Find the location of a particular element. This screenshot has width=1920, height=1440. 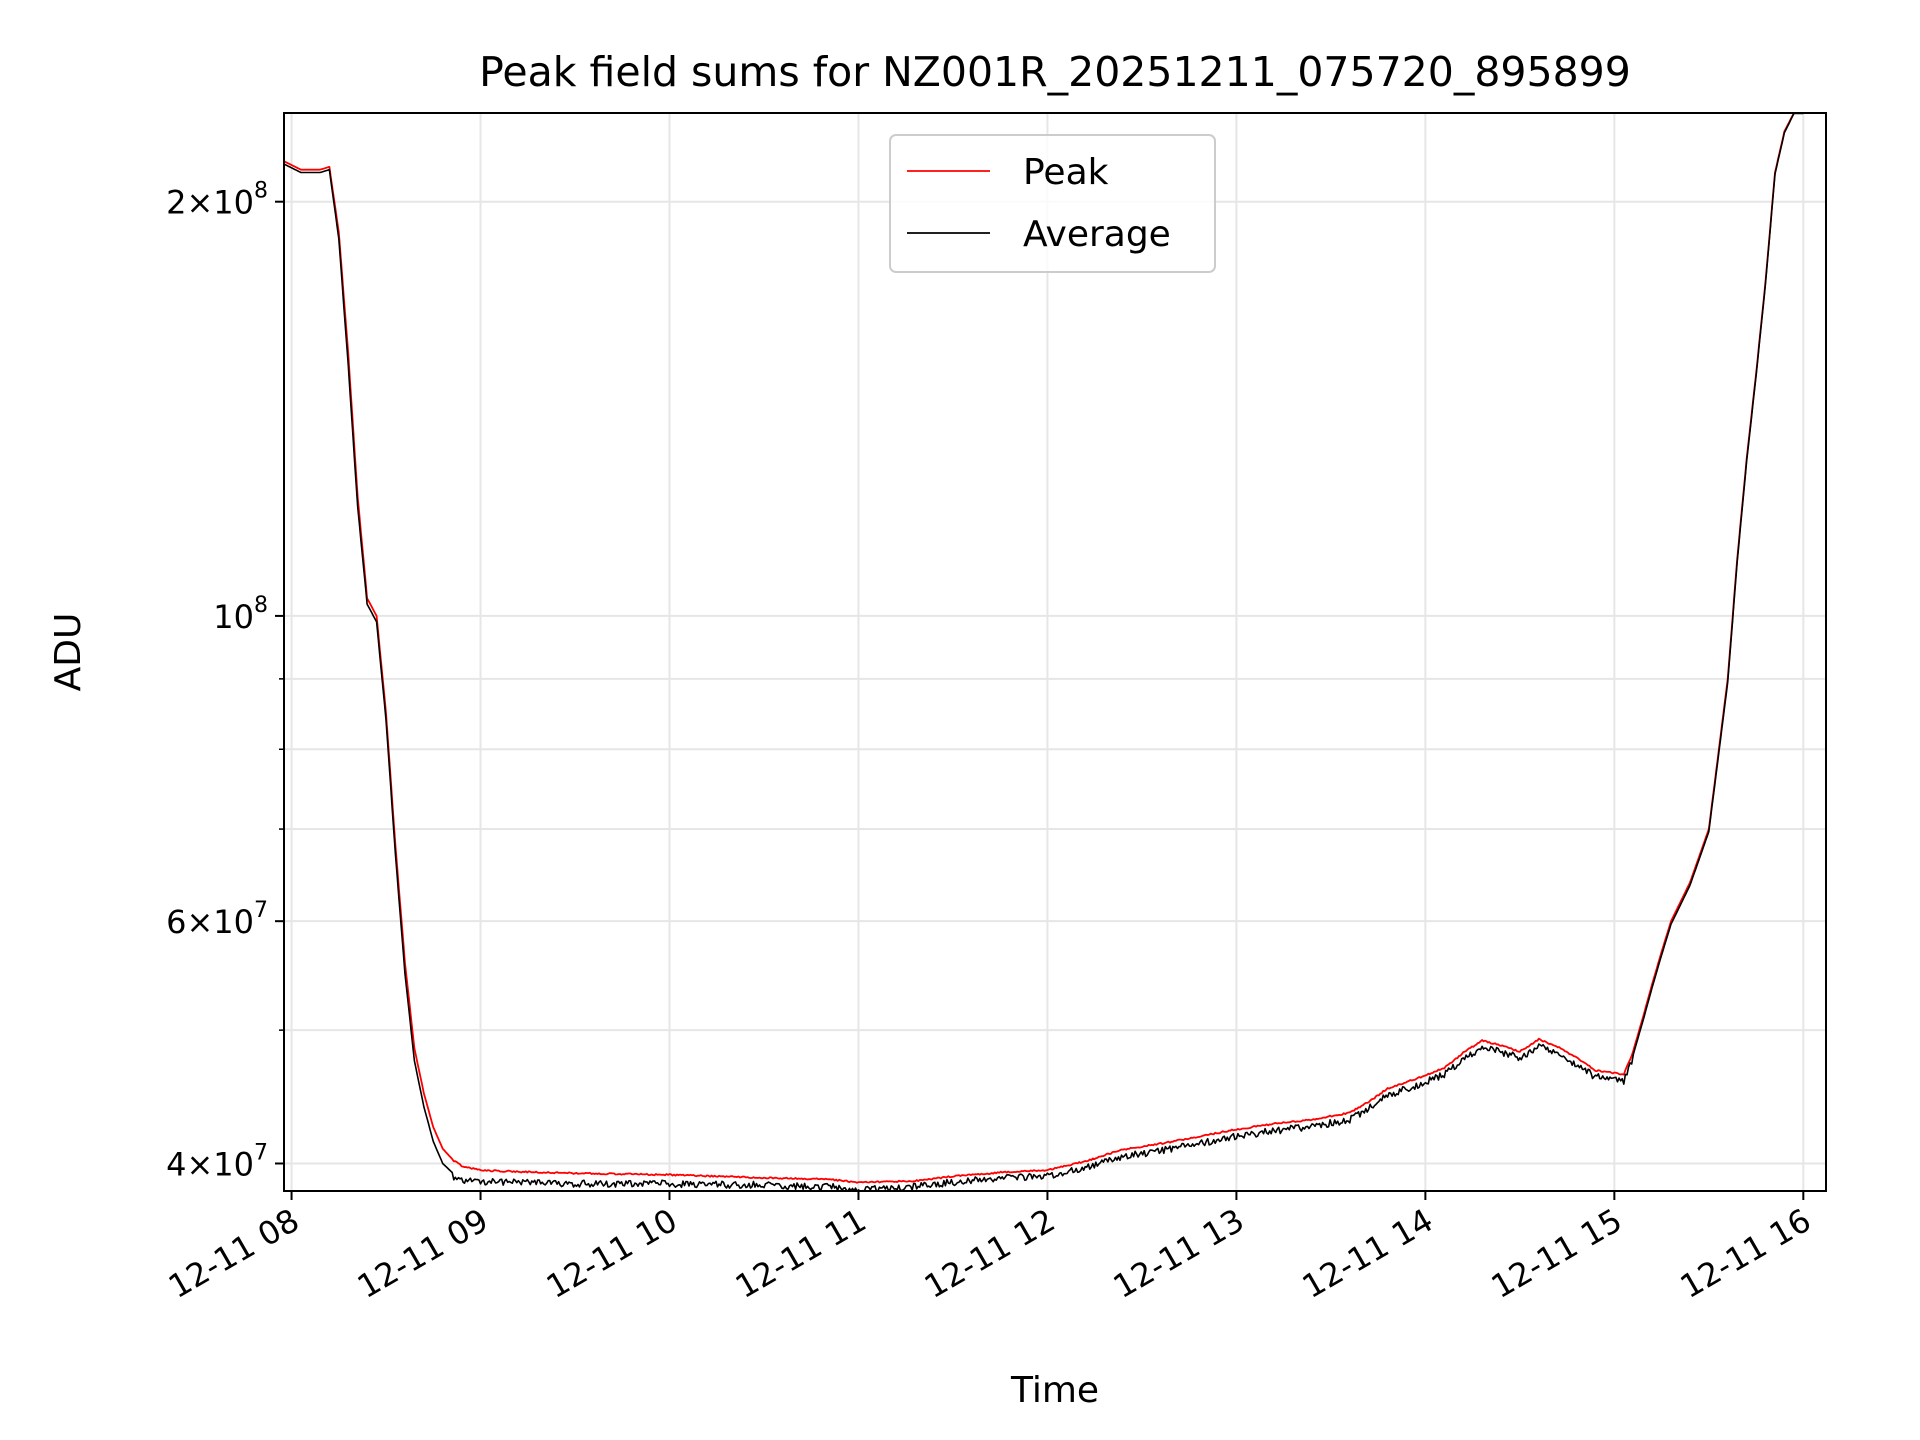

y-tick-mantissa: 2×10 is located at coordinates (210, 203).